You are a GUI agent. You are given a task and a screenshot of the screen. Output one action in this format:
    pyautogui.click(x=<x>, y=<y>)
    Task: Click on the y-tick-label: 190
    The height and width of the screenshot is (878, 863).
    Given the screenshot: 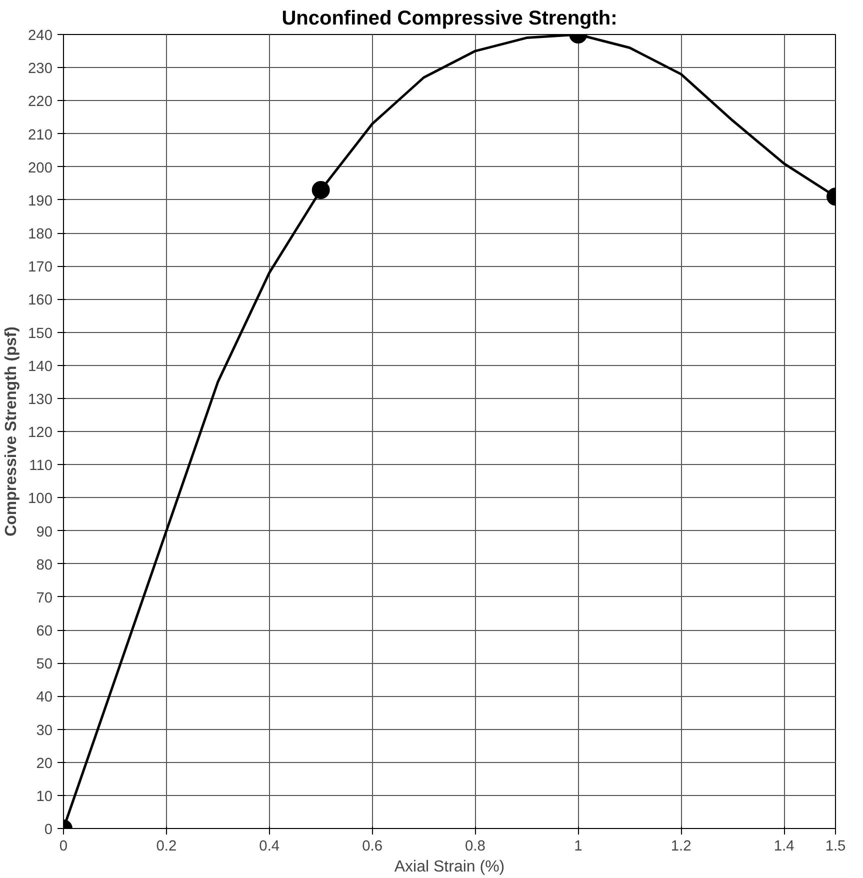 What is the action you would take?
    pyautogui.click(x=40, y=201)
    